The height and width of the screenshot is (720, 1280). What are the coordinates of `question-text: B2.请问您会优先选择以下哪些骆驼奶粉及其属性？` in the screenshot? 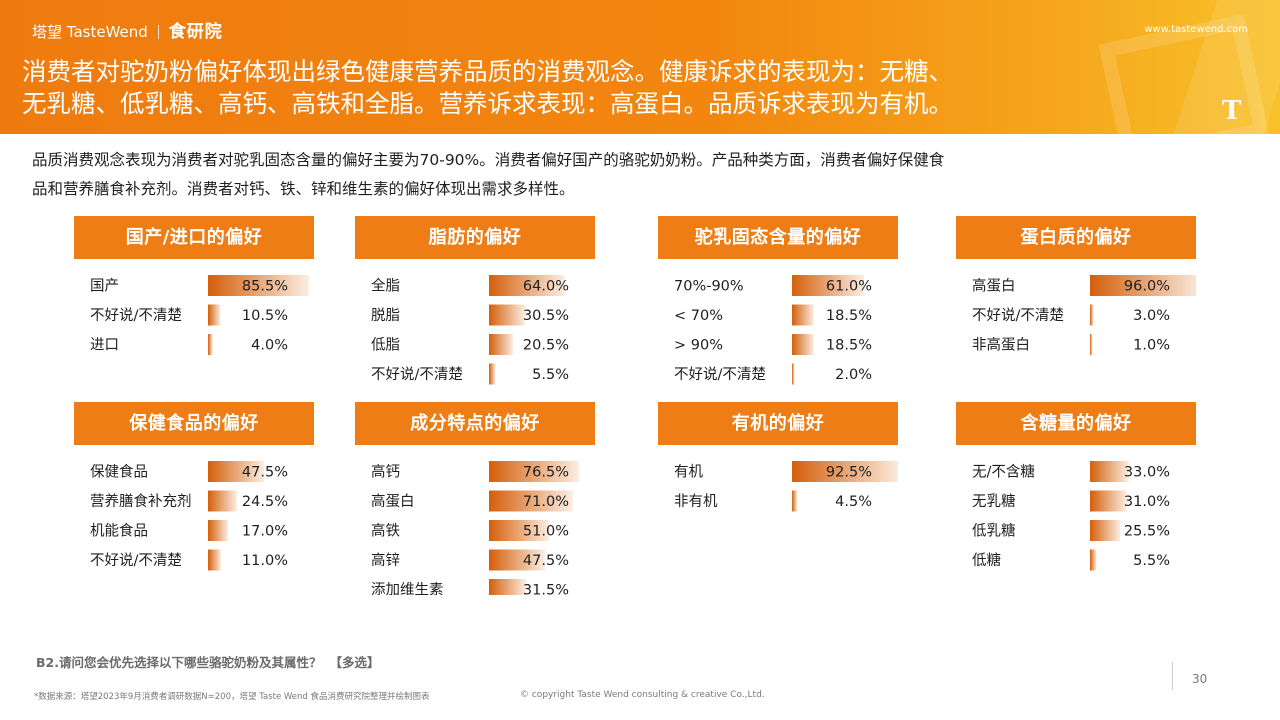 It's located at (179, 662).